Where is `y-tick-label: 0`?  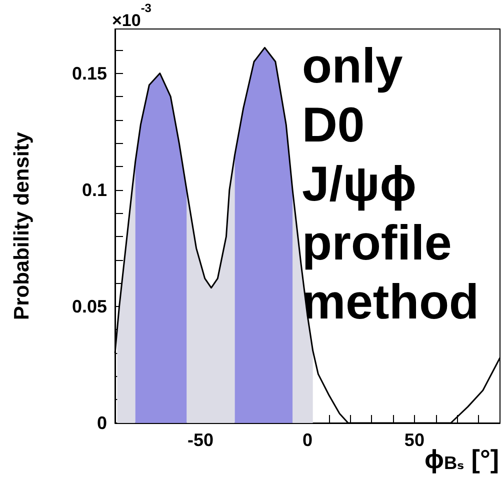
y-tick-label: 0 is located at coordinates (101, 423).